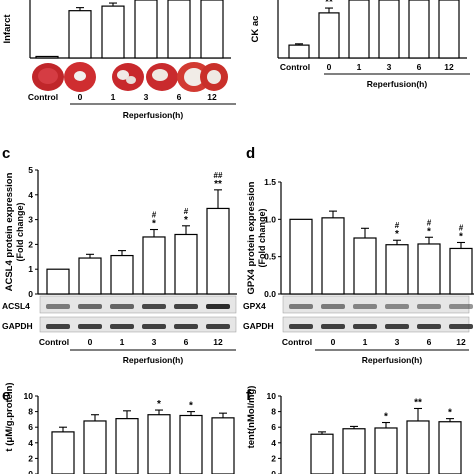 The image size is (474, 474). I want to click on panel-c-annot-3-0: *, so click(154, 224).